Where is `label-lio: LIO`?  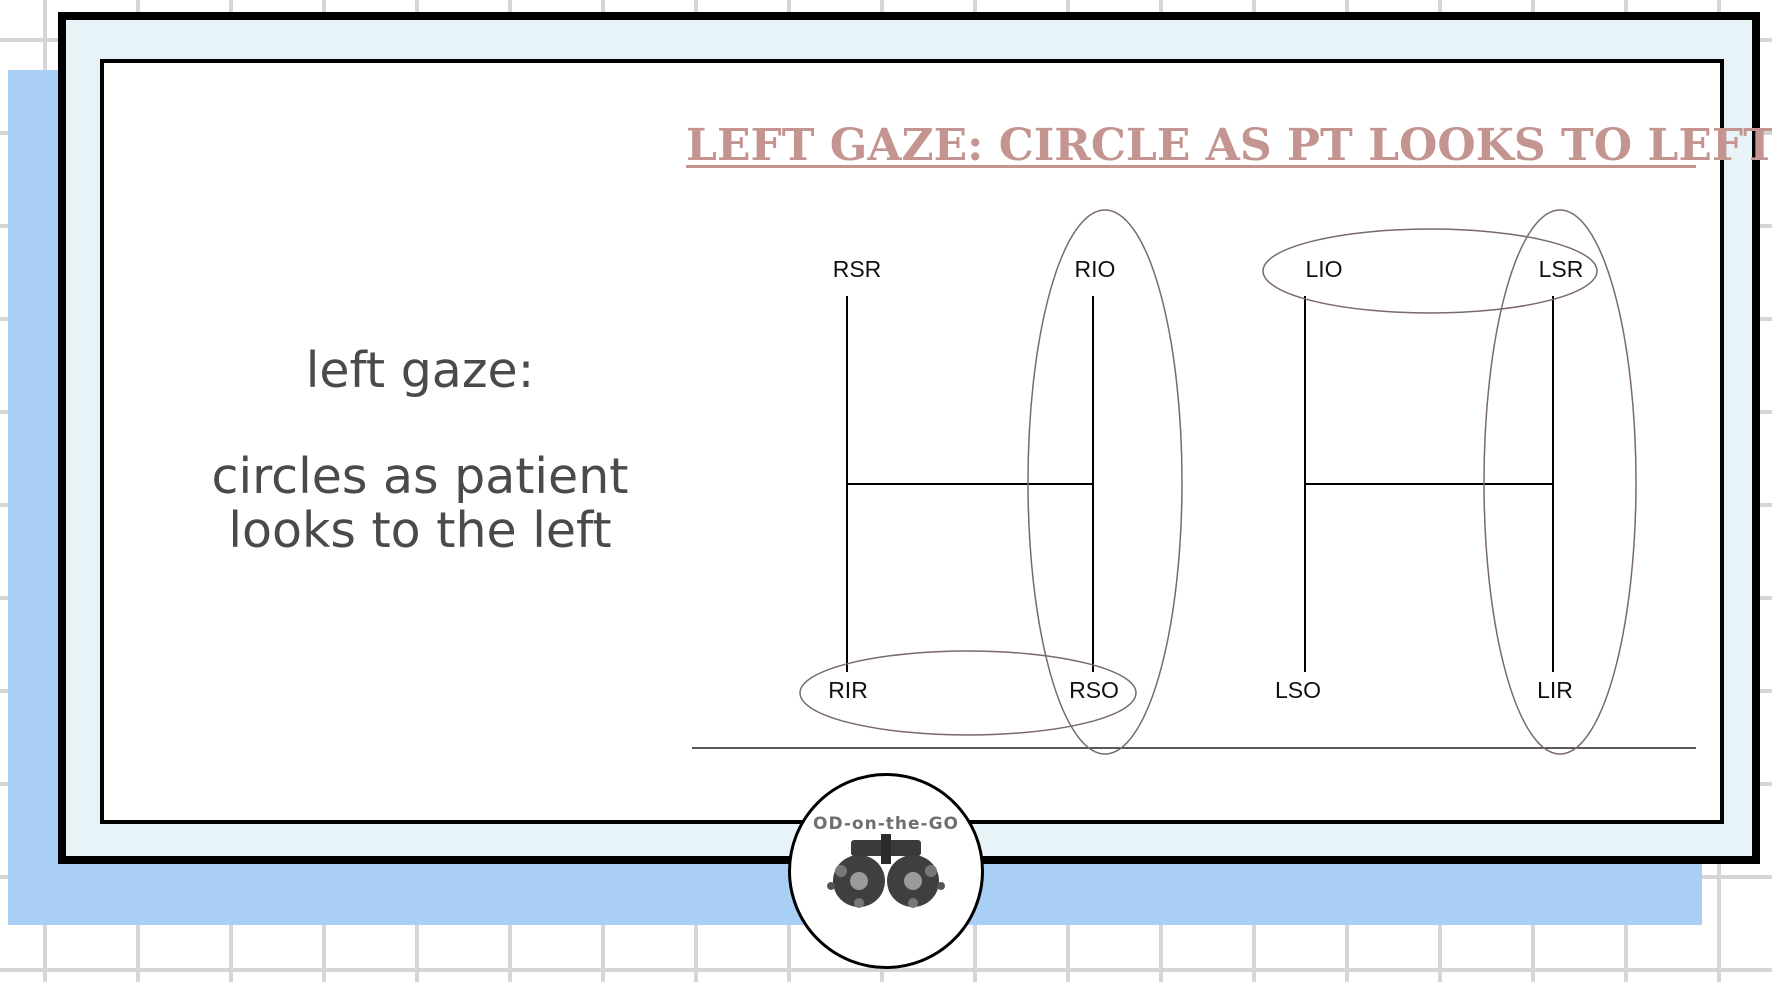
label-lio: LIO is located at coordinates (1323, 269).